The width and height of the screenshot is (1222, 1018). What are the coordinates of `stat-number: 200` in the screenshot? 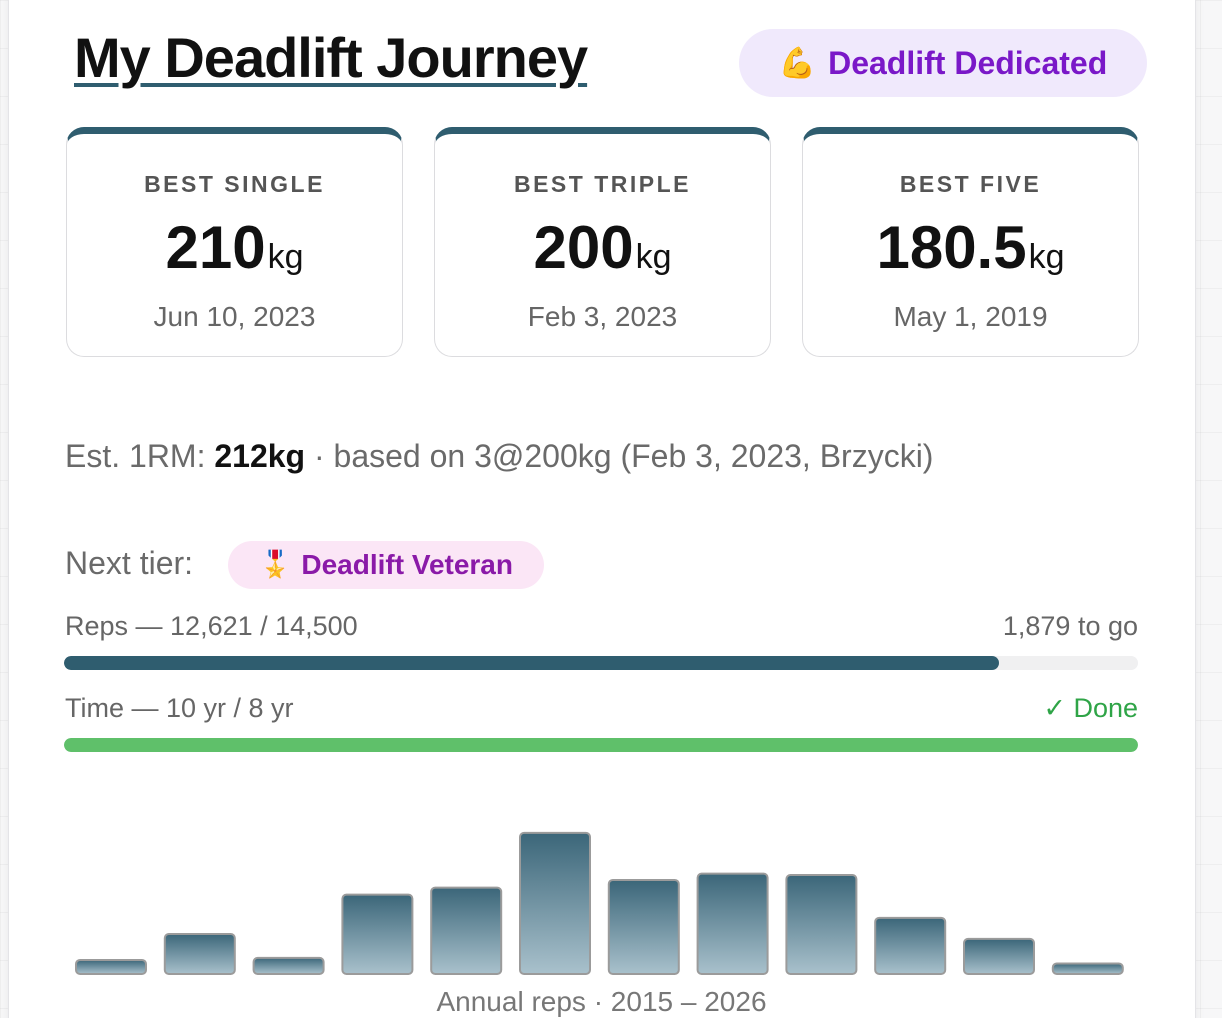 It's located at (583, 247).